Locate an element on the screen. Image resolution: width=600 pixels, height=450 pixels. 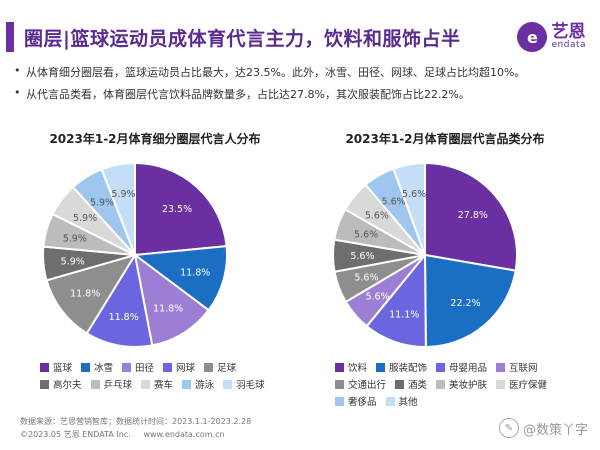
pie-data-label-0-7: 5.9% is located at coordinates (85, 218).